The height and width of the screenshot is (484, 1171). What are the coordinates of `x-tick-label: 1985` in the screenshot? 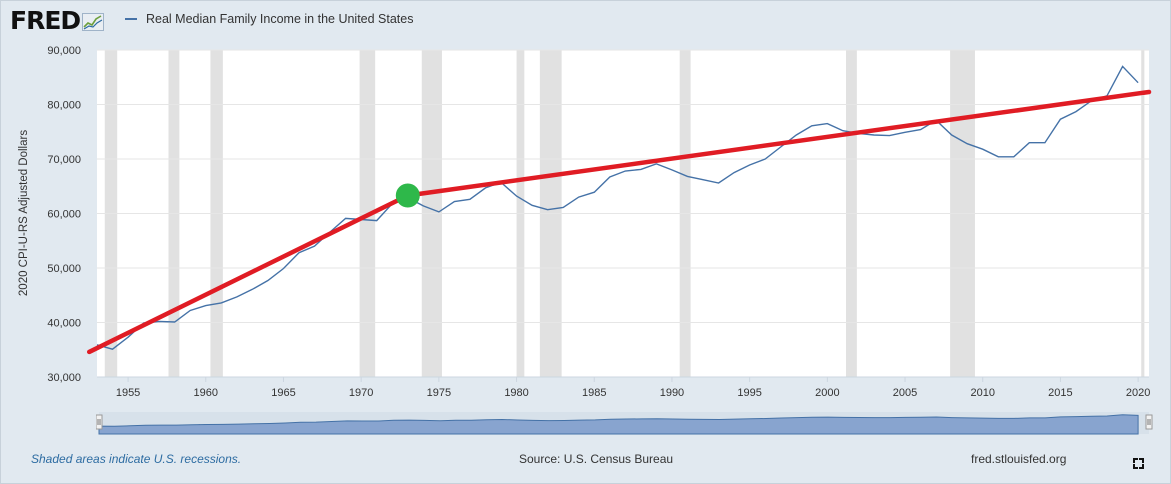 It's located at (594, 393).